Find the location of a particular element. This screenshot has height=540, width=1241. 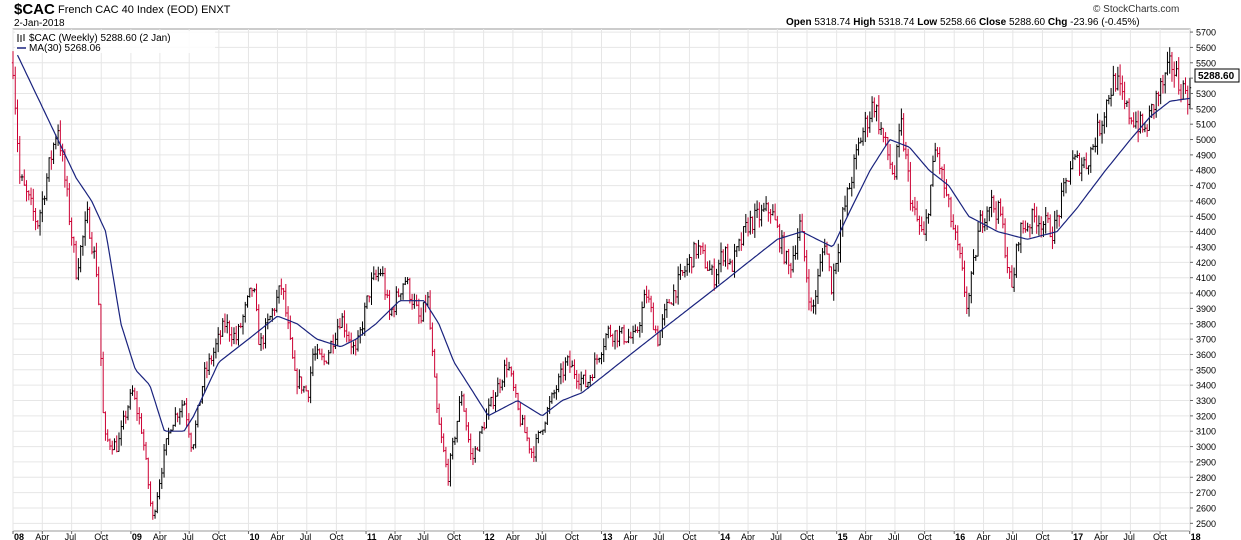

y-tick-label: 2800 is located at coordinates (1206, 478).